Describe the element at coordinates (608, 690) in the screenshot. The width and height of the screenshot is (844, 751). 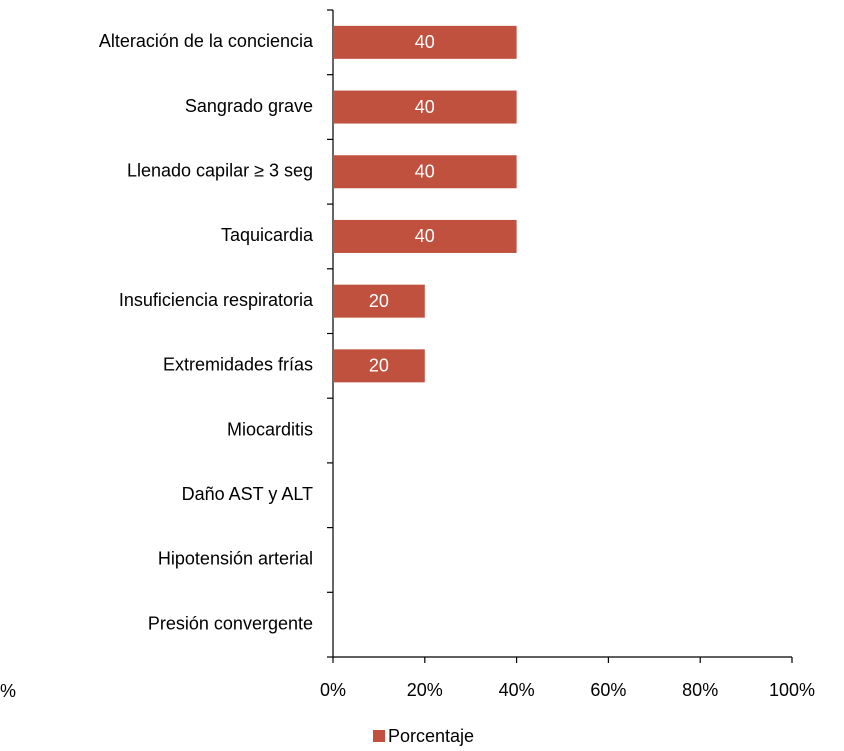
I see `x-tick-label: 60%` at that location.